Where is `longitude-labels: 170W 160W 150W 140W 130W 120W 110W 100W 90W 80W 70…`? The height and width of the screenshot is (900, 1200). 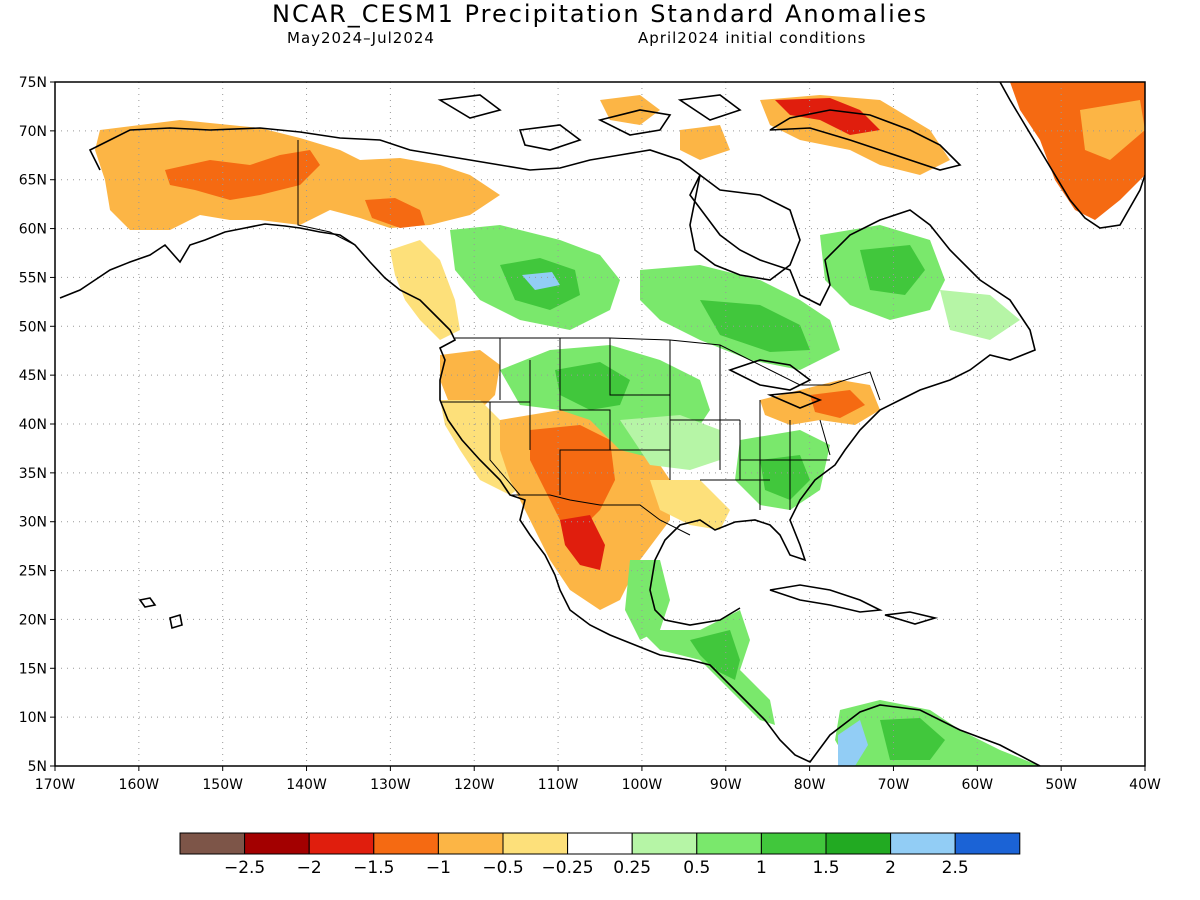 longitude-labels: 170W 160W 150W 140W 130W 120W 110W 100W 90W 80W 70… is located at coordinates (598, 779).